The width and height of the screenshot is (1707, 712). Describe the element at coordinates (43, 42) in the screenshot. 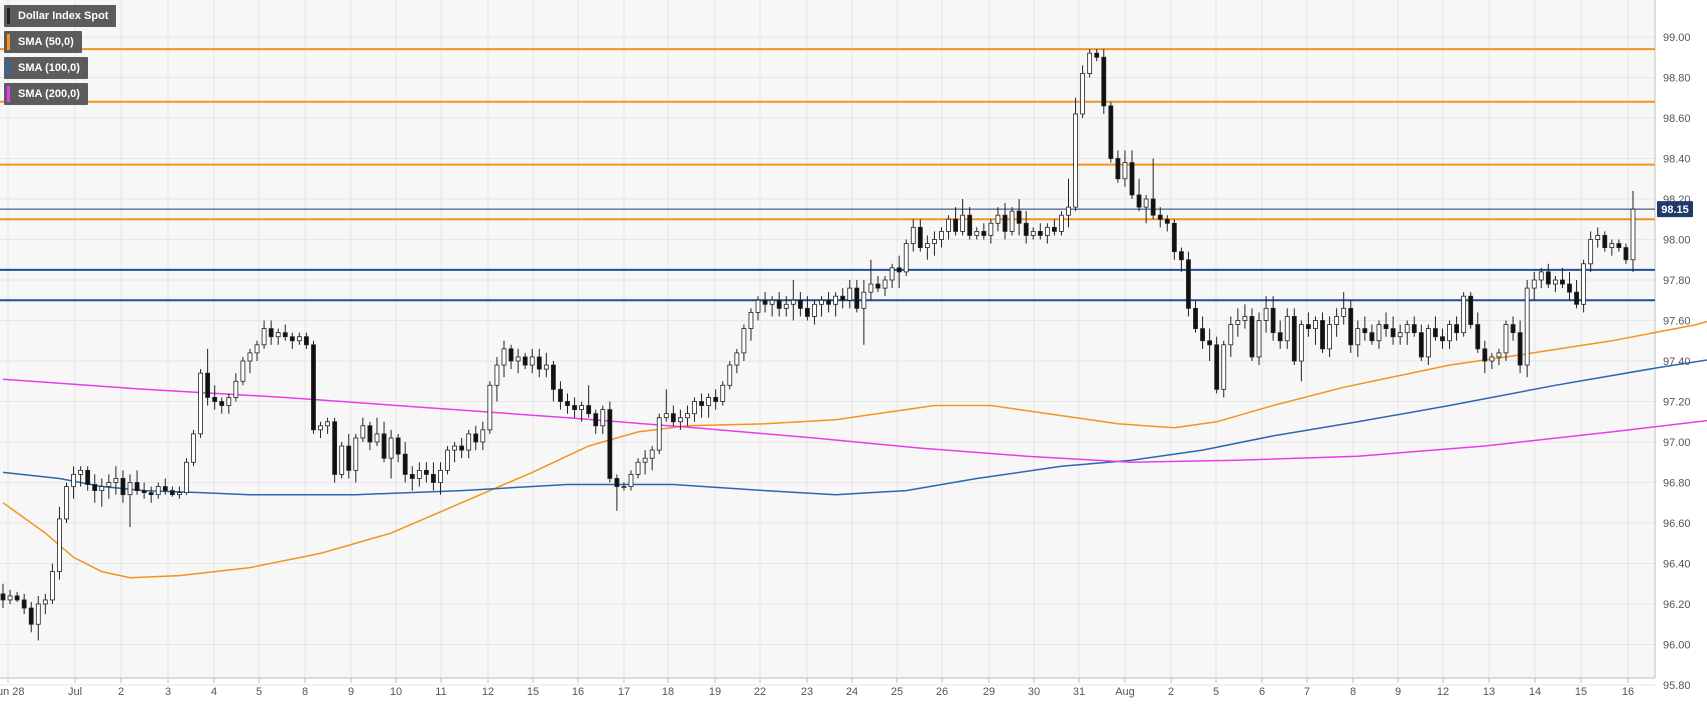

I see `legend-sma-50: SMA (50,0)` at that location.